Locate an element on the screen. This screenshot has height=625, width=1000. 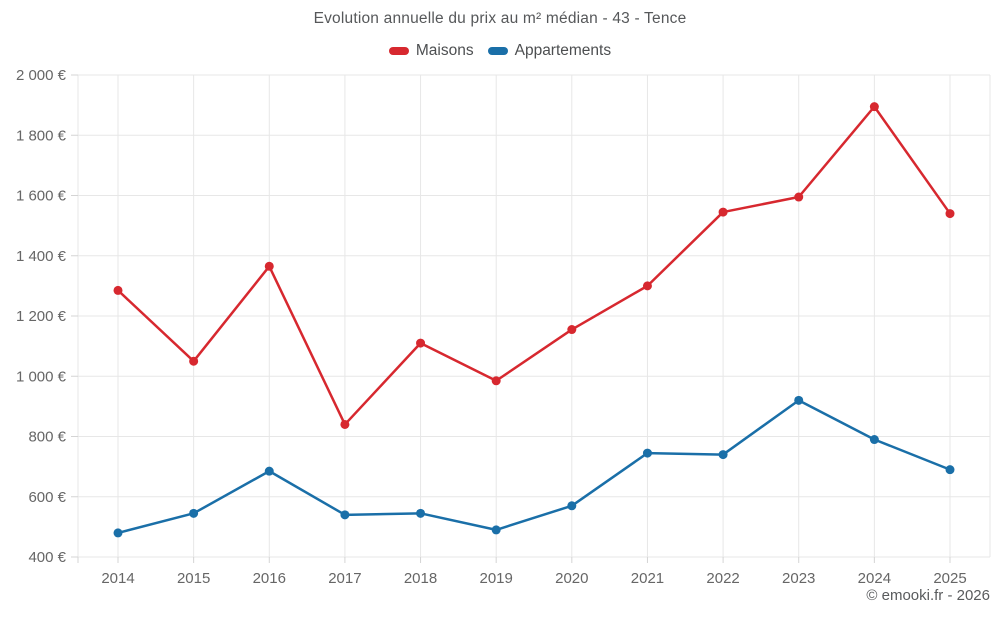
data-point-appartements-2014 is located at coordinates (118, 533).